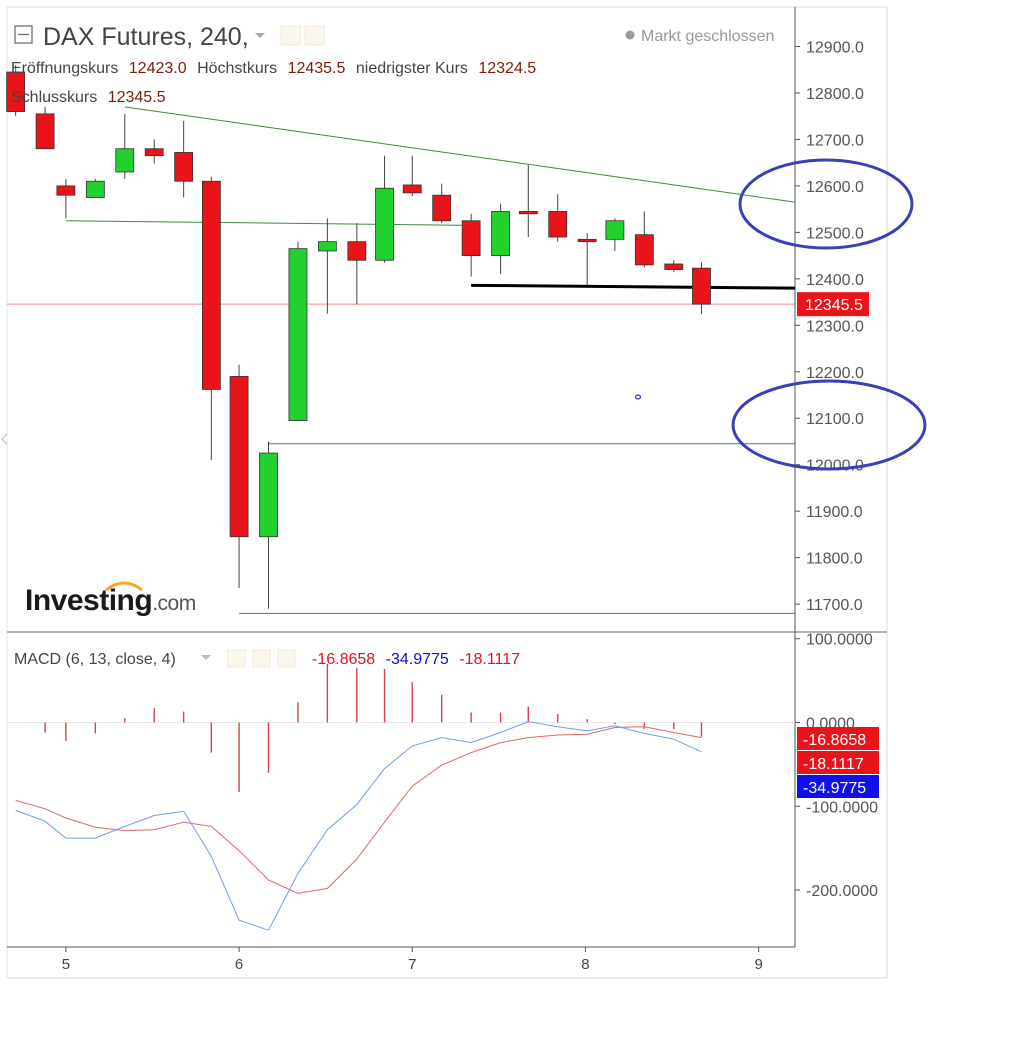 This screenshot has width=1023, height=1047. I want to click on price-tick-label: 12300.0, so click(835, 326).